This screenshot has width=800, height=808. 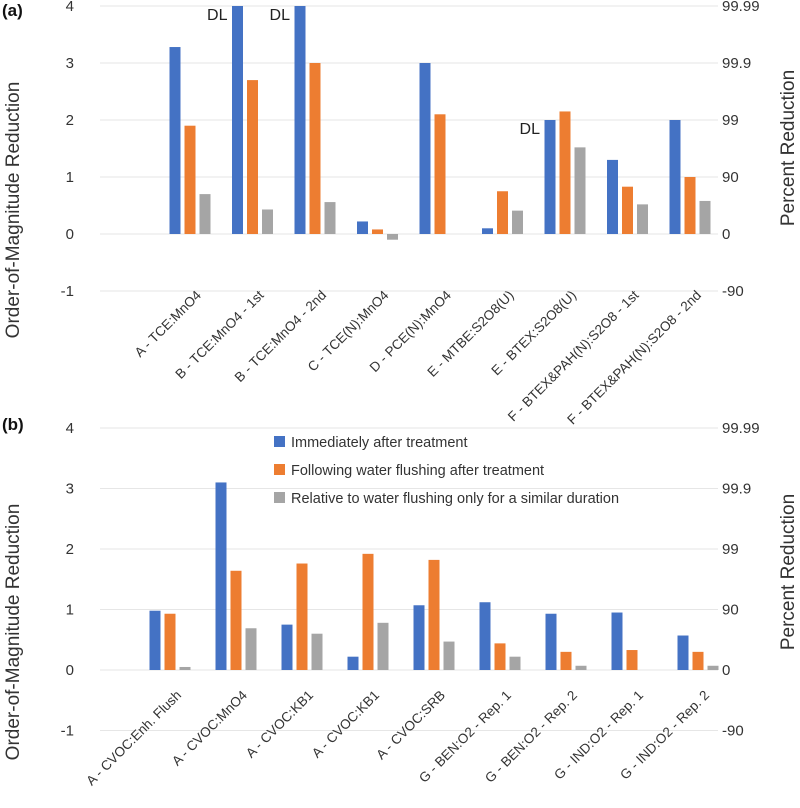 What do you see at coordinates (417, 471) in the screenshot?
I see `legend-label: Following water flushing after treatment` at bounding box center [417, 471].